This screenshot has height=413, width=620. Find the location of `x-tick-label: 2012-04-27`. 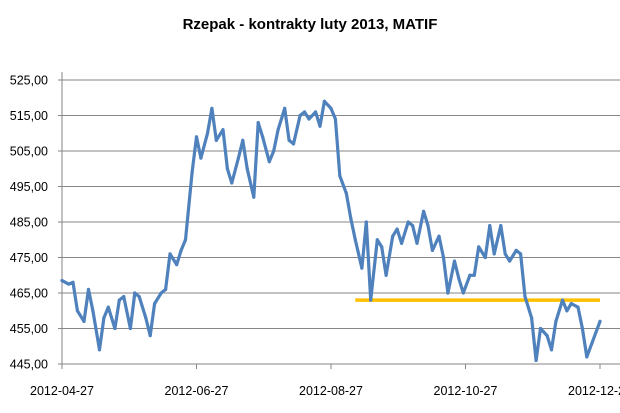

x-tick-label: 2012-04-27 is located at coordinates (62, 391).